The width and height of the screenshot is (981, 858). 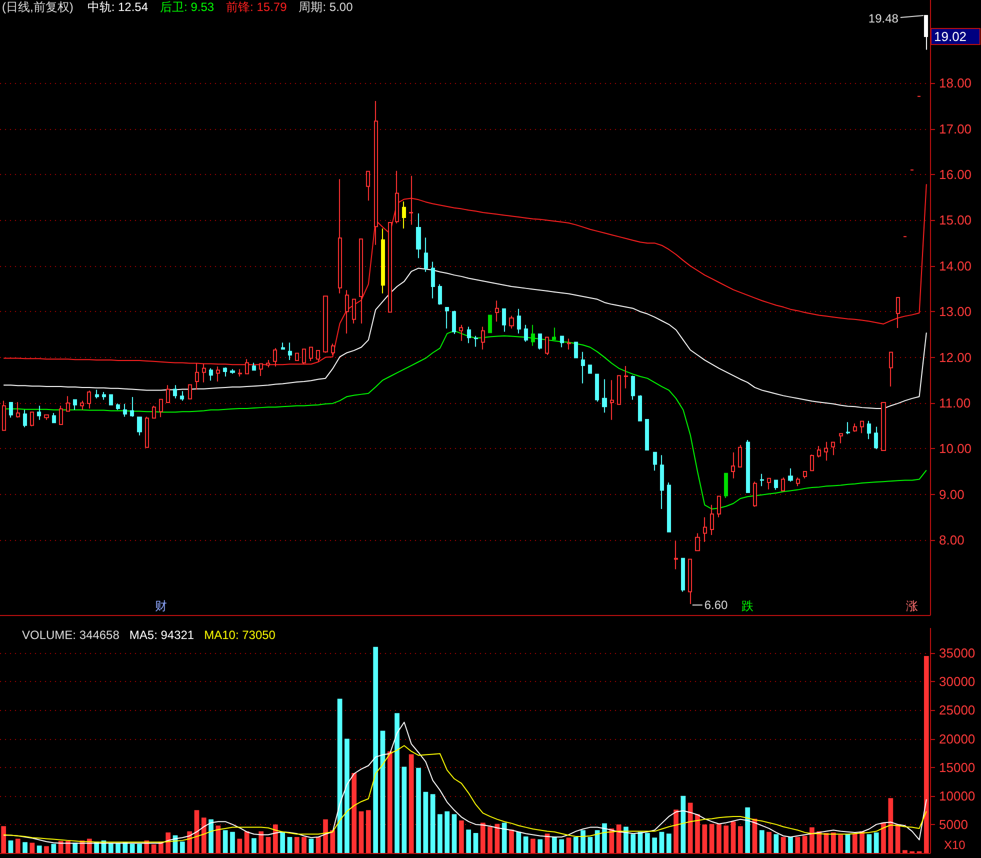 What do you see at coordinates (955, 448) in the screenshot?
I see `y-tick-label: 10.00` at bounding box center [955, 448].